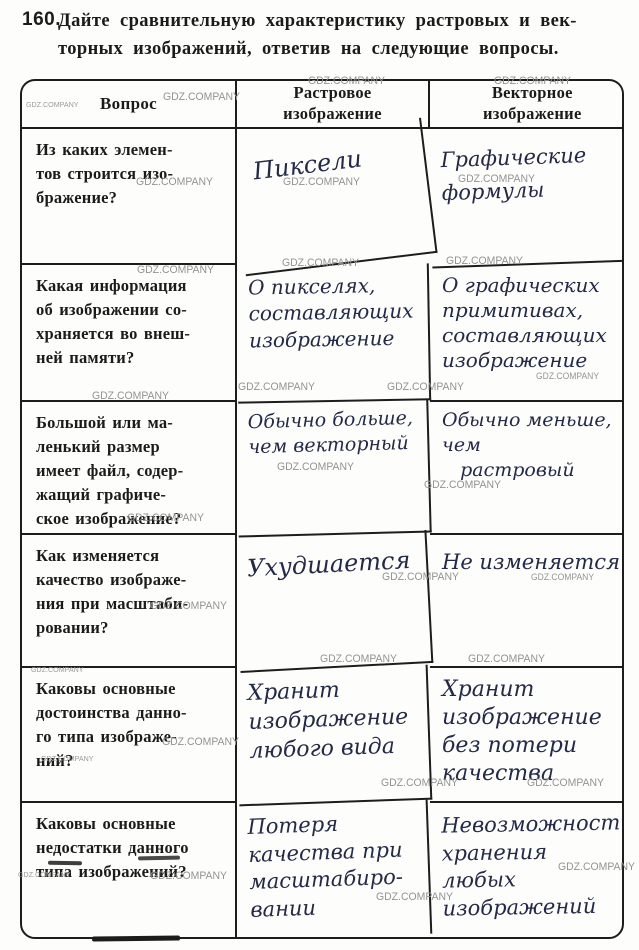 Image resolution: width=639 pixels, height=950 pixels. I want to click on raster-answer-cell: Обычно больше, чем векторный, so click(333, 468).